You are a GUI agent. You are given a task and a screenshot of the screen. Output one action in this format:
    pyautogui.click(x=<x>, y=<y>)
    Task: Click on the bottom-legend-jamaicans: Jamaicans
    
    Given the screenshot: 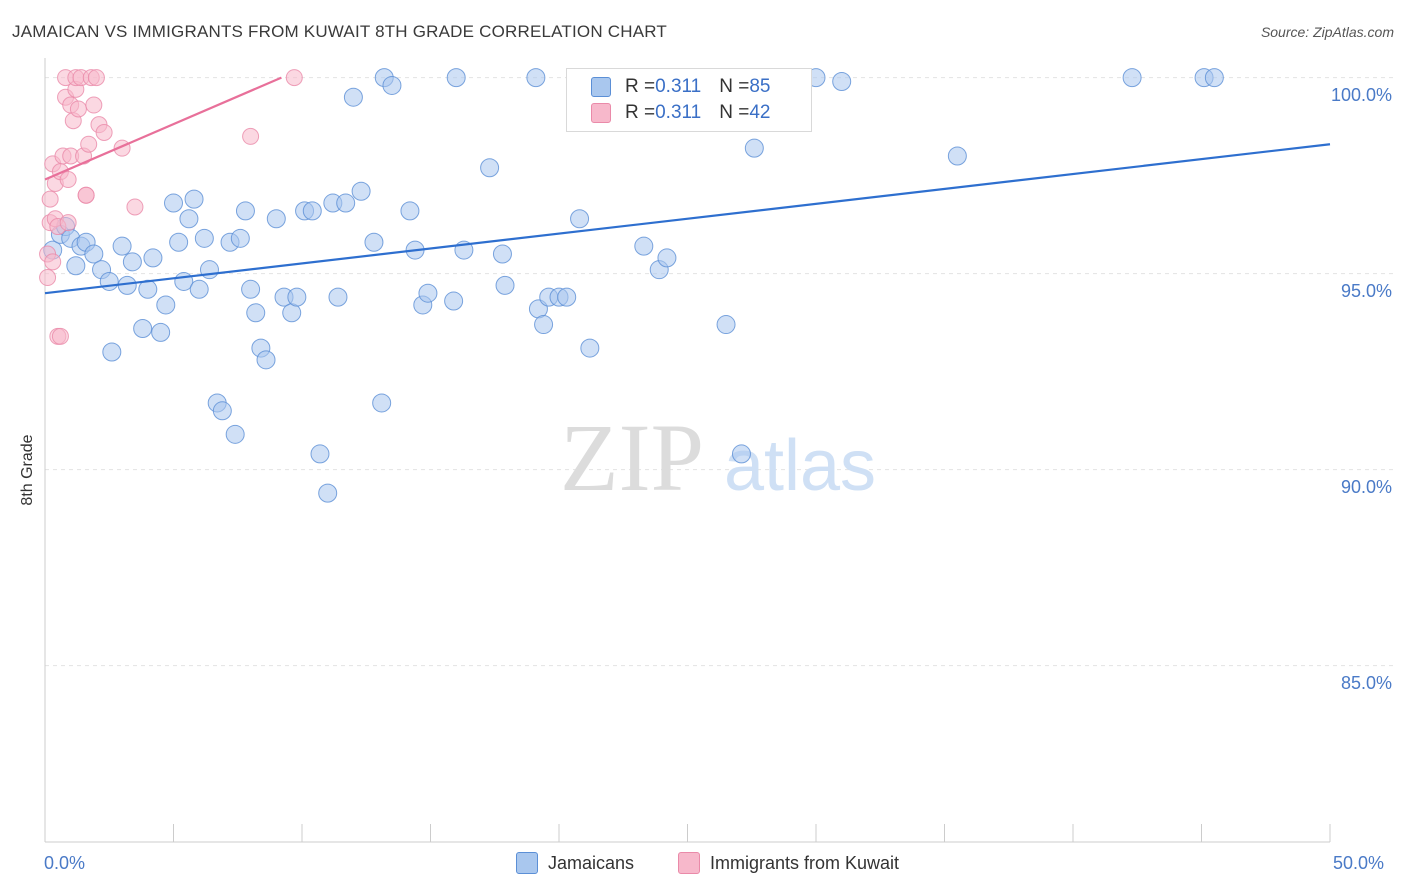 What is the action you would take?
    pyautogui.click(x=575, y=863)
    